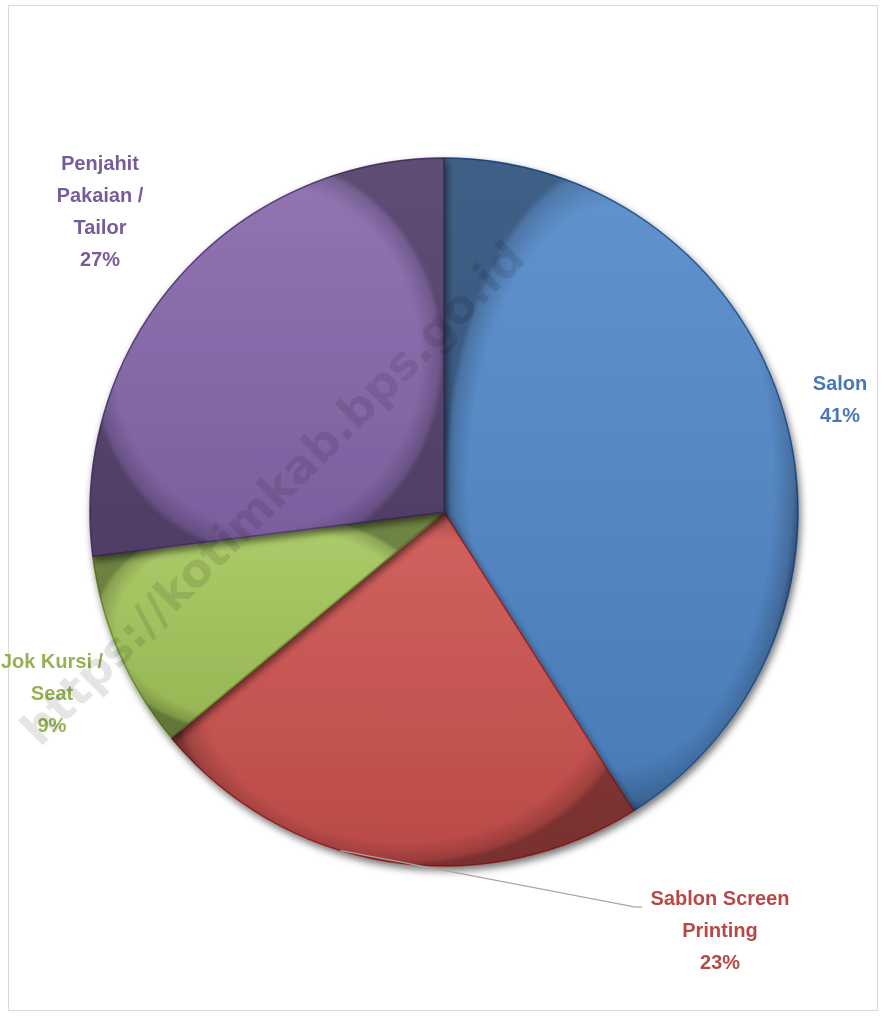 The image size is (884, 1018). I want to click on data-label-line: 9%, so click(52, 726).